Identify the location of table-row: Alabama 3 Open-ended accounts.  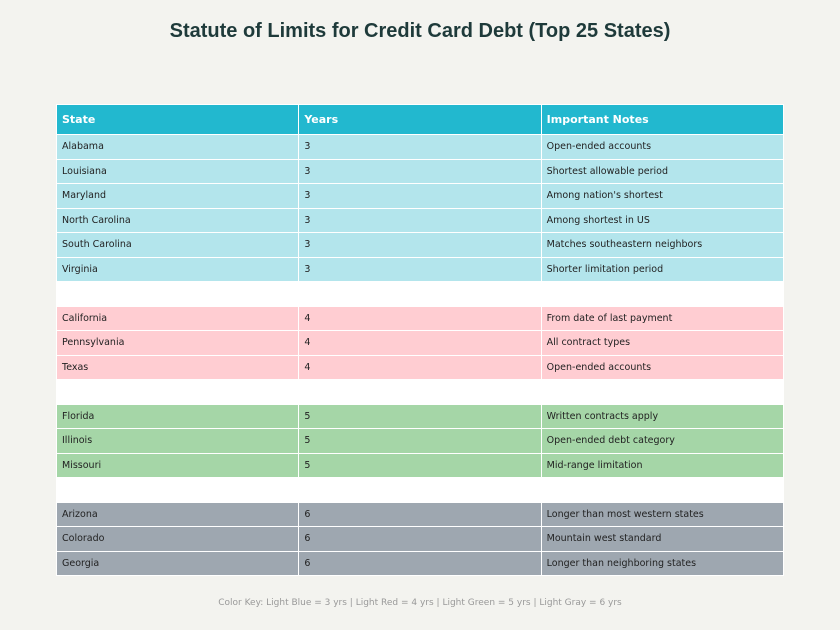
(420, 147).